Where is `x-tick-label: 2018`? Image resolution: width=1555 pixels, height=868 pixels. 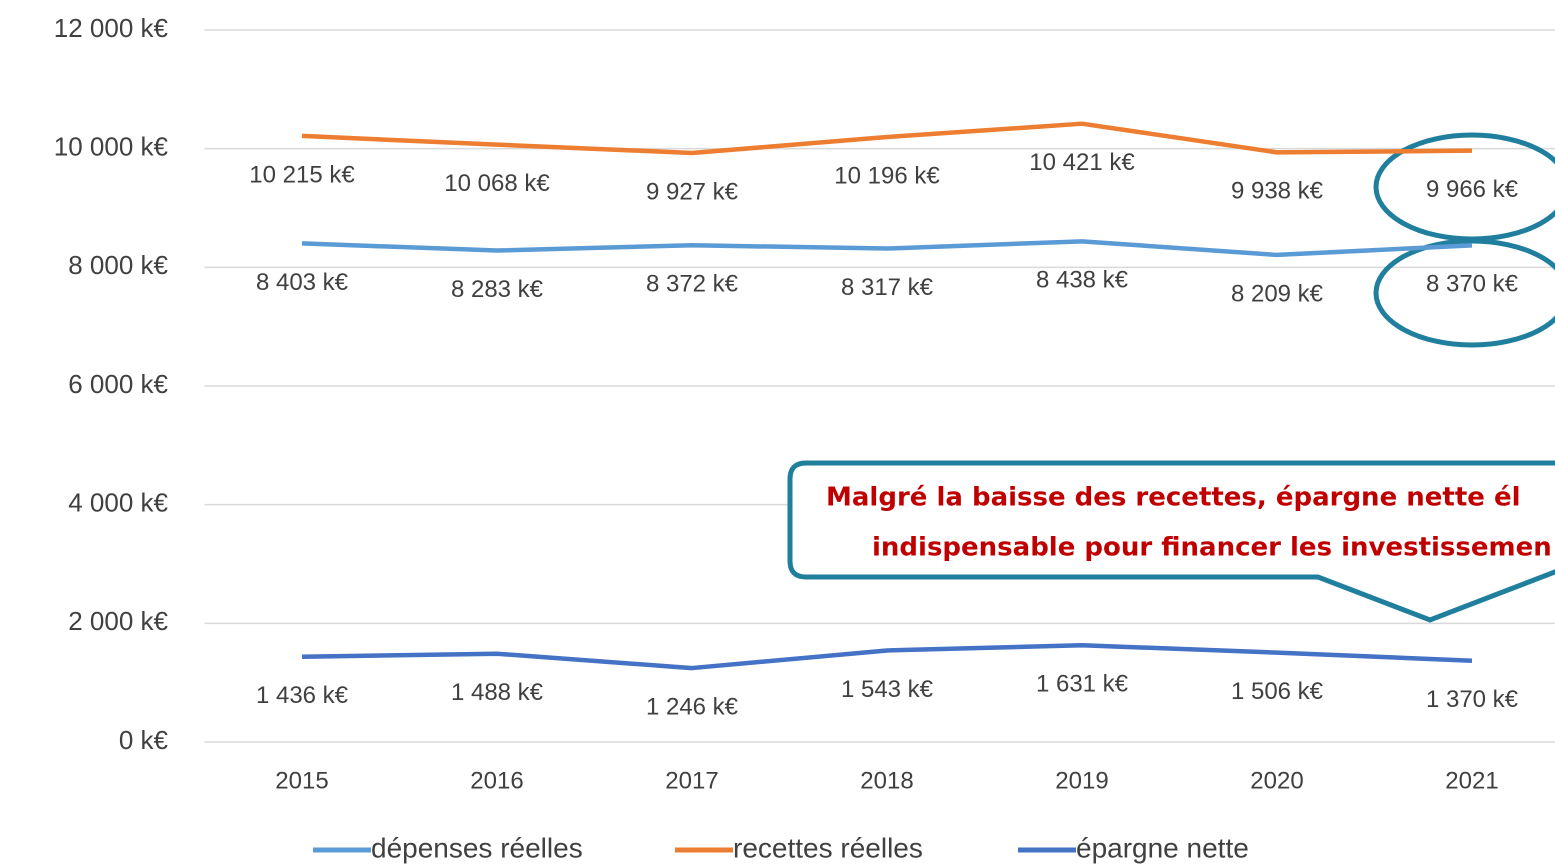
x-tick-label: 2018 is located at coordinates (886, 780).